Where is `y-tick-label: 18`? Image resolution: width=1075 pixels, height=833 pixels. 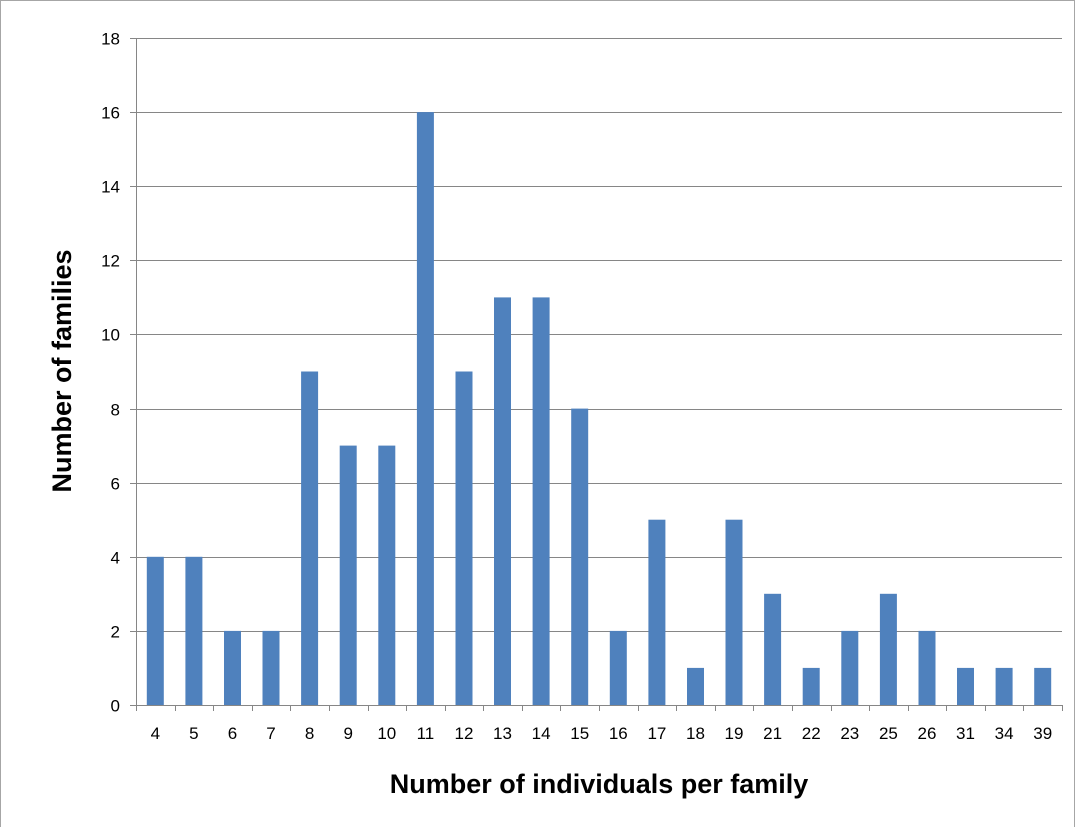 y-tick-label: 18 is located at coordinates (110, 39).